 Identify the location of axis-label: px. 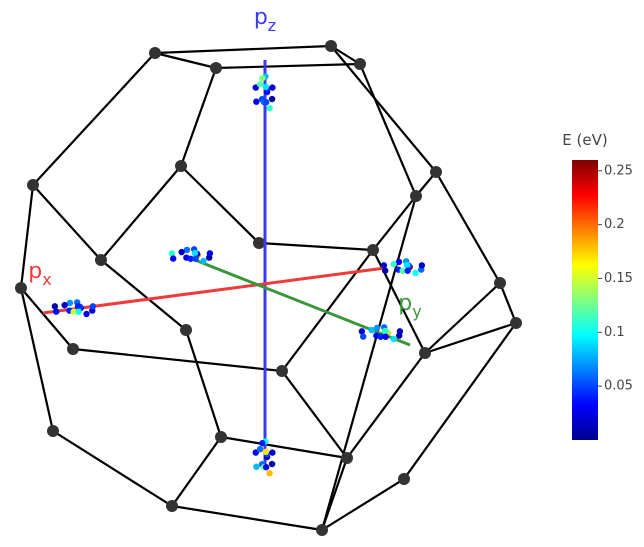
(39, 274).